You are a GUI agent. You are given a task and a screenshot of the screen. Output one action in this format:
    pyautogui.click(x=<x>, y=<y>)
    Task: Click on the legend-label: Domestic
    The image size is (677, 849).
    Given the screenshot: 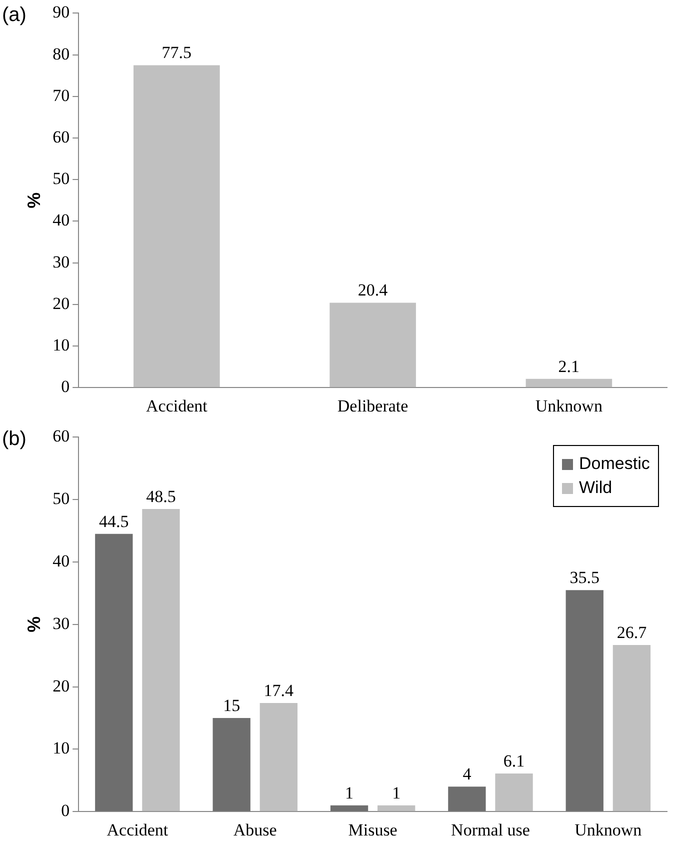 What is the action you would take?
    pyautogui.click(x=614, y=464)
    